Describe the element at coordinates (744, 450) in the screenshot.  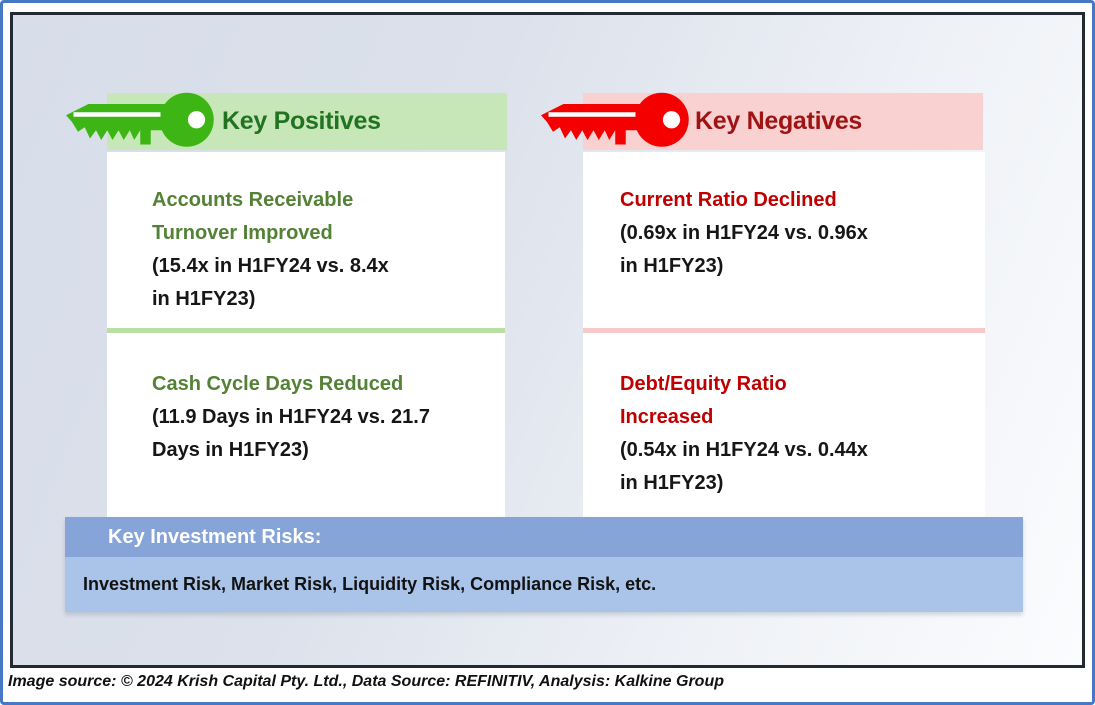
I see `item-detail-line: (0.54x in H1FY24 vs. 0.44x` at that location.